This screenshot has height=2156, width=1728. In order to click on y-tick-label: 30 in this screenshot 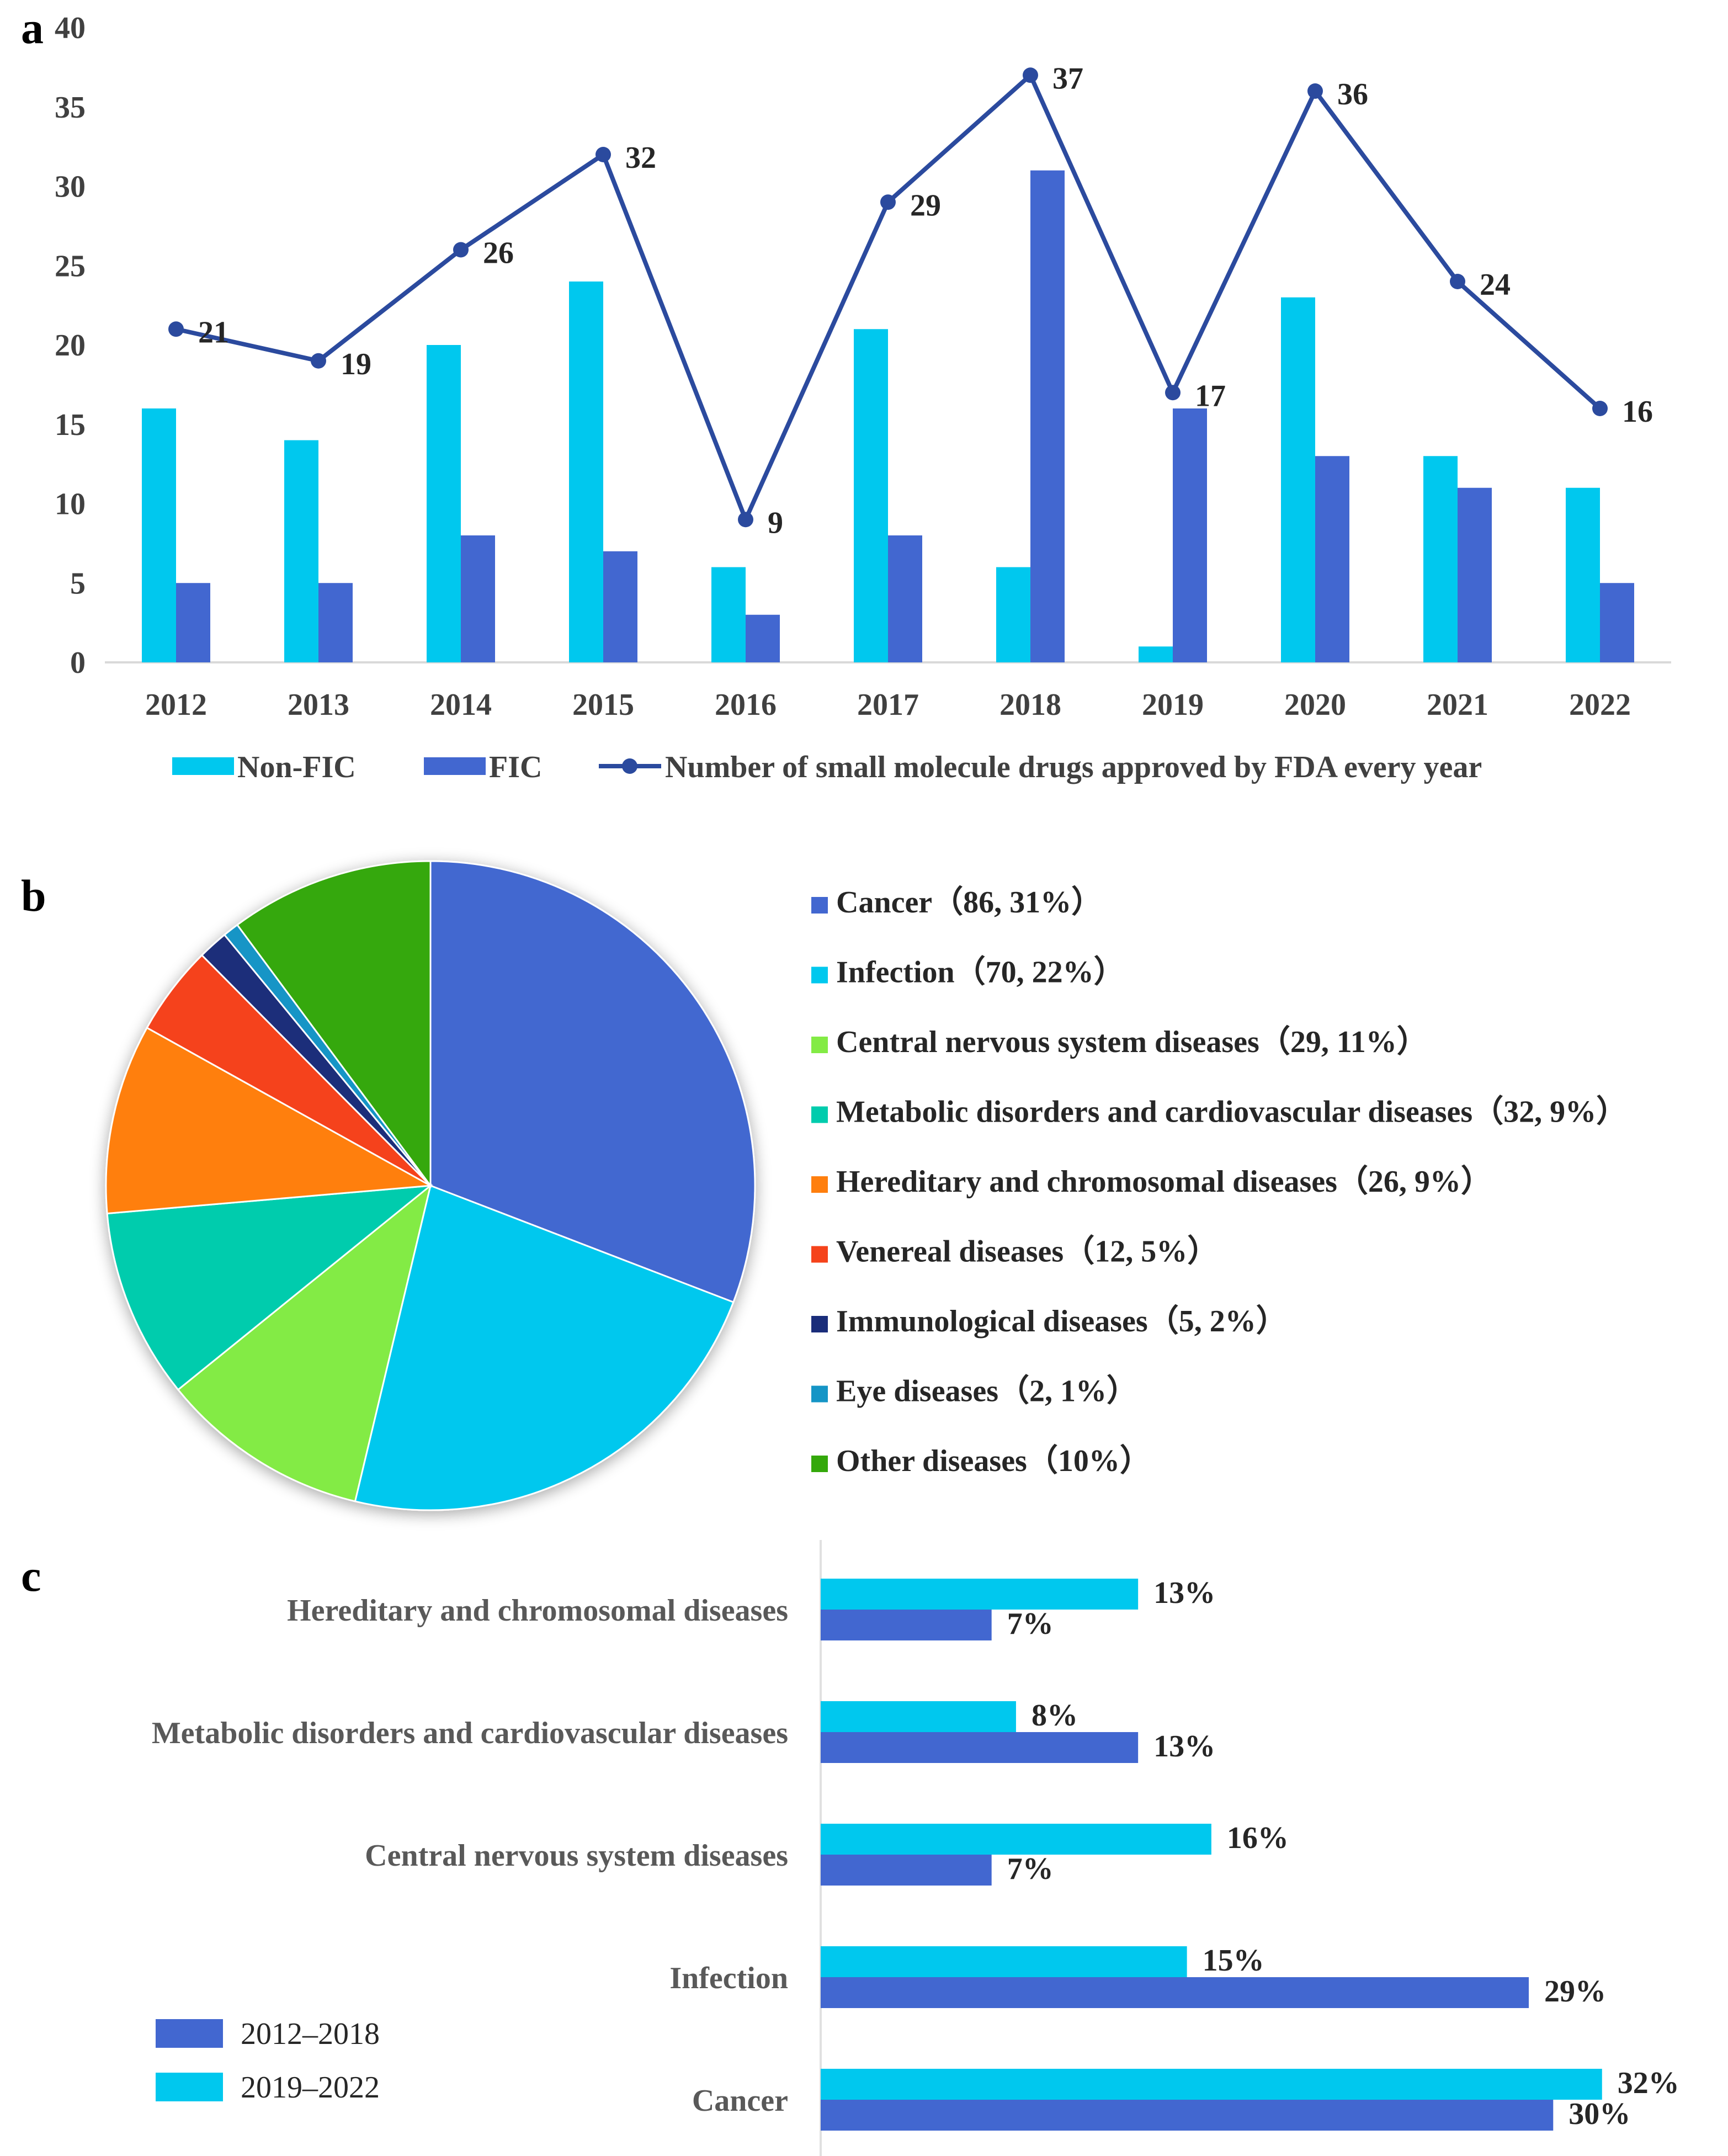, I will do `click(70, 187)`.